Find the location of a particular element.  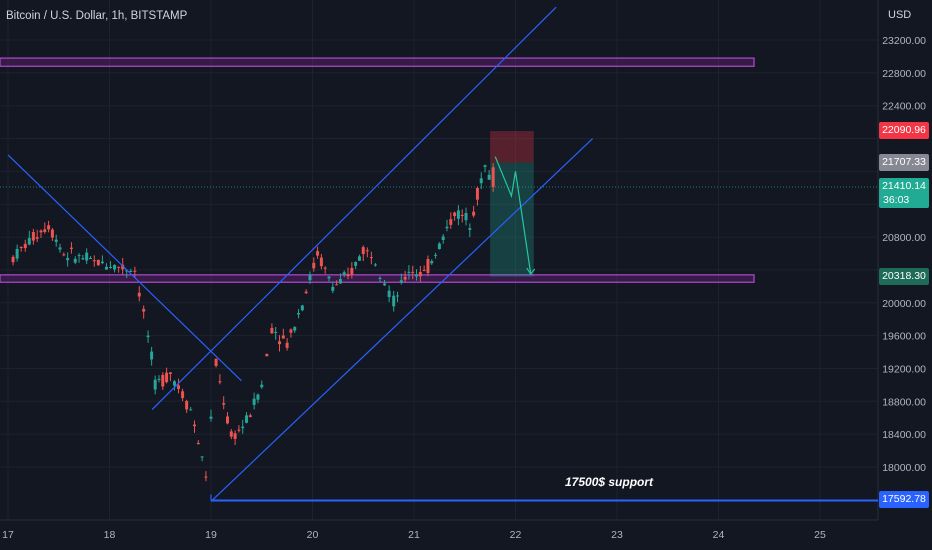

trendline is located at coordinates (124, 268).